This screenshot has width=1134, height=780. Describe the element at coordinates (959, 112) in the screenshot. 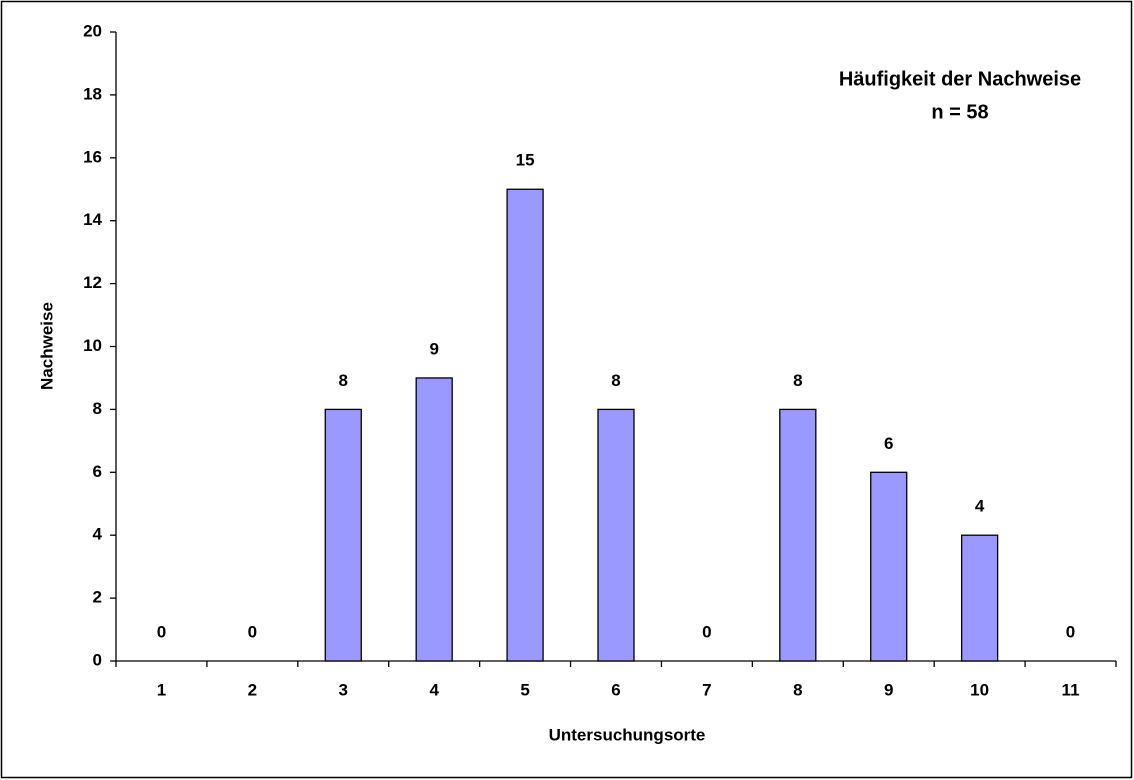

I see `chart-subtitle: n = 58` at that location.